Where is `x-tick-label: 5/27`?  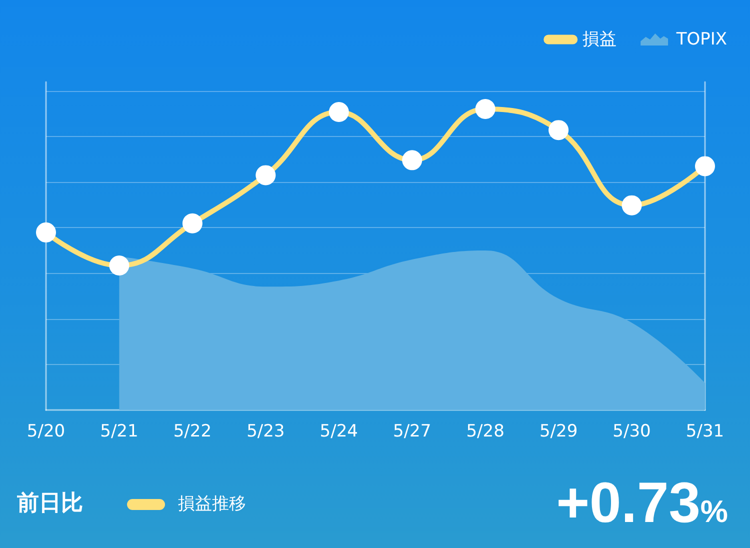 x-tick-label: 5/27 is located at coordinates (412, 432).